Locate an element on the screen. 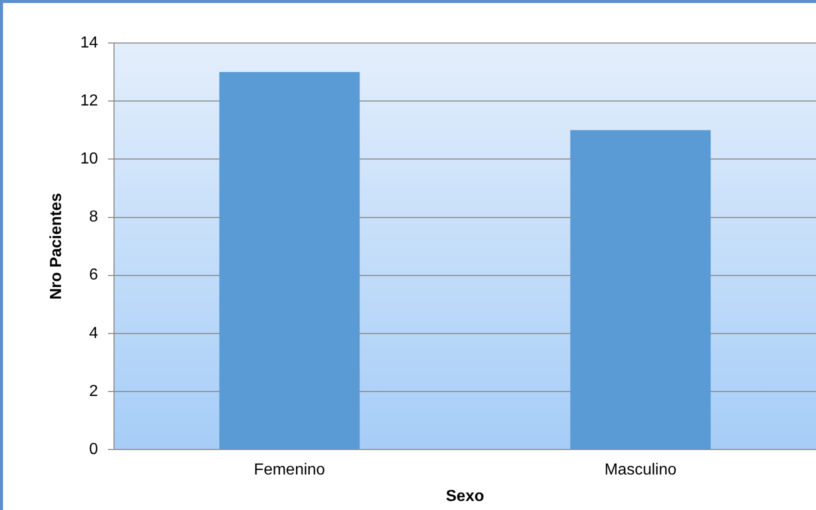  y-tick-label: 12 is located at coordinates (89, 101).